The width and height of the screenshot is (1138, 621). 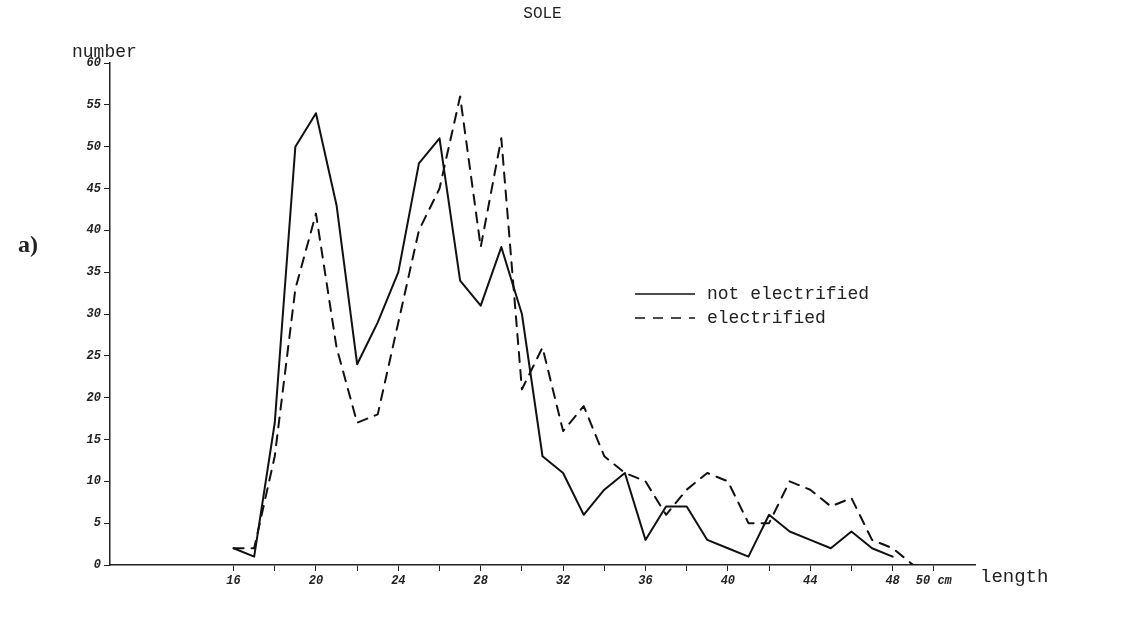 I want to click on y-tick-label: 25, so click(x=94, y=355).